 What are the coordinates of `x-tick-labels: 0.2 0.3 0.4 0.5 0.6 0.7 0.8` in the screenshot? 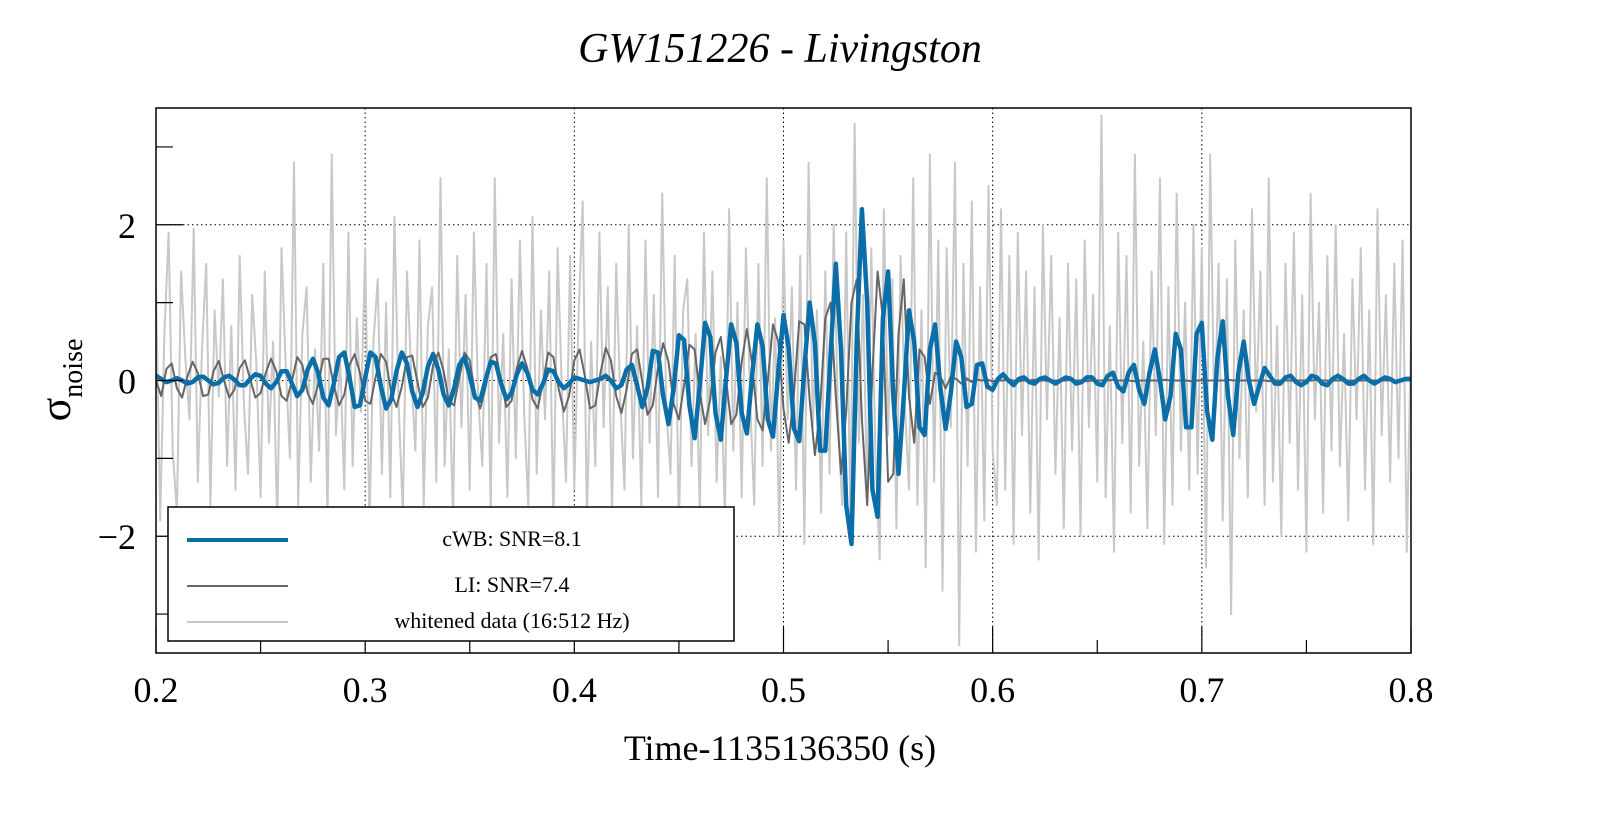 It's located at (784, 690).